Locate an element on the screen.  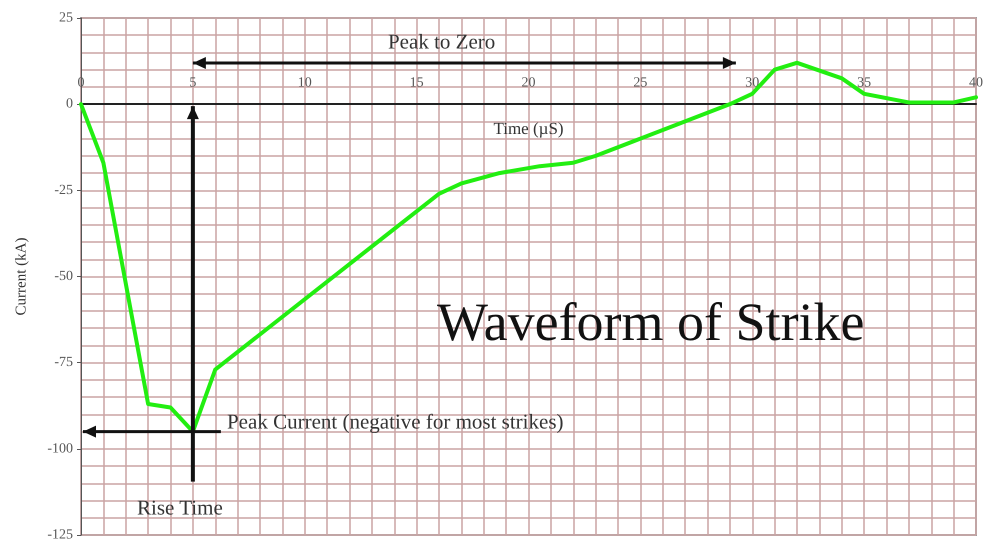
annotation: Peak to Zero is located at coordinates (442, 42).